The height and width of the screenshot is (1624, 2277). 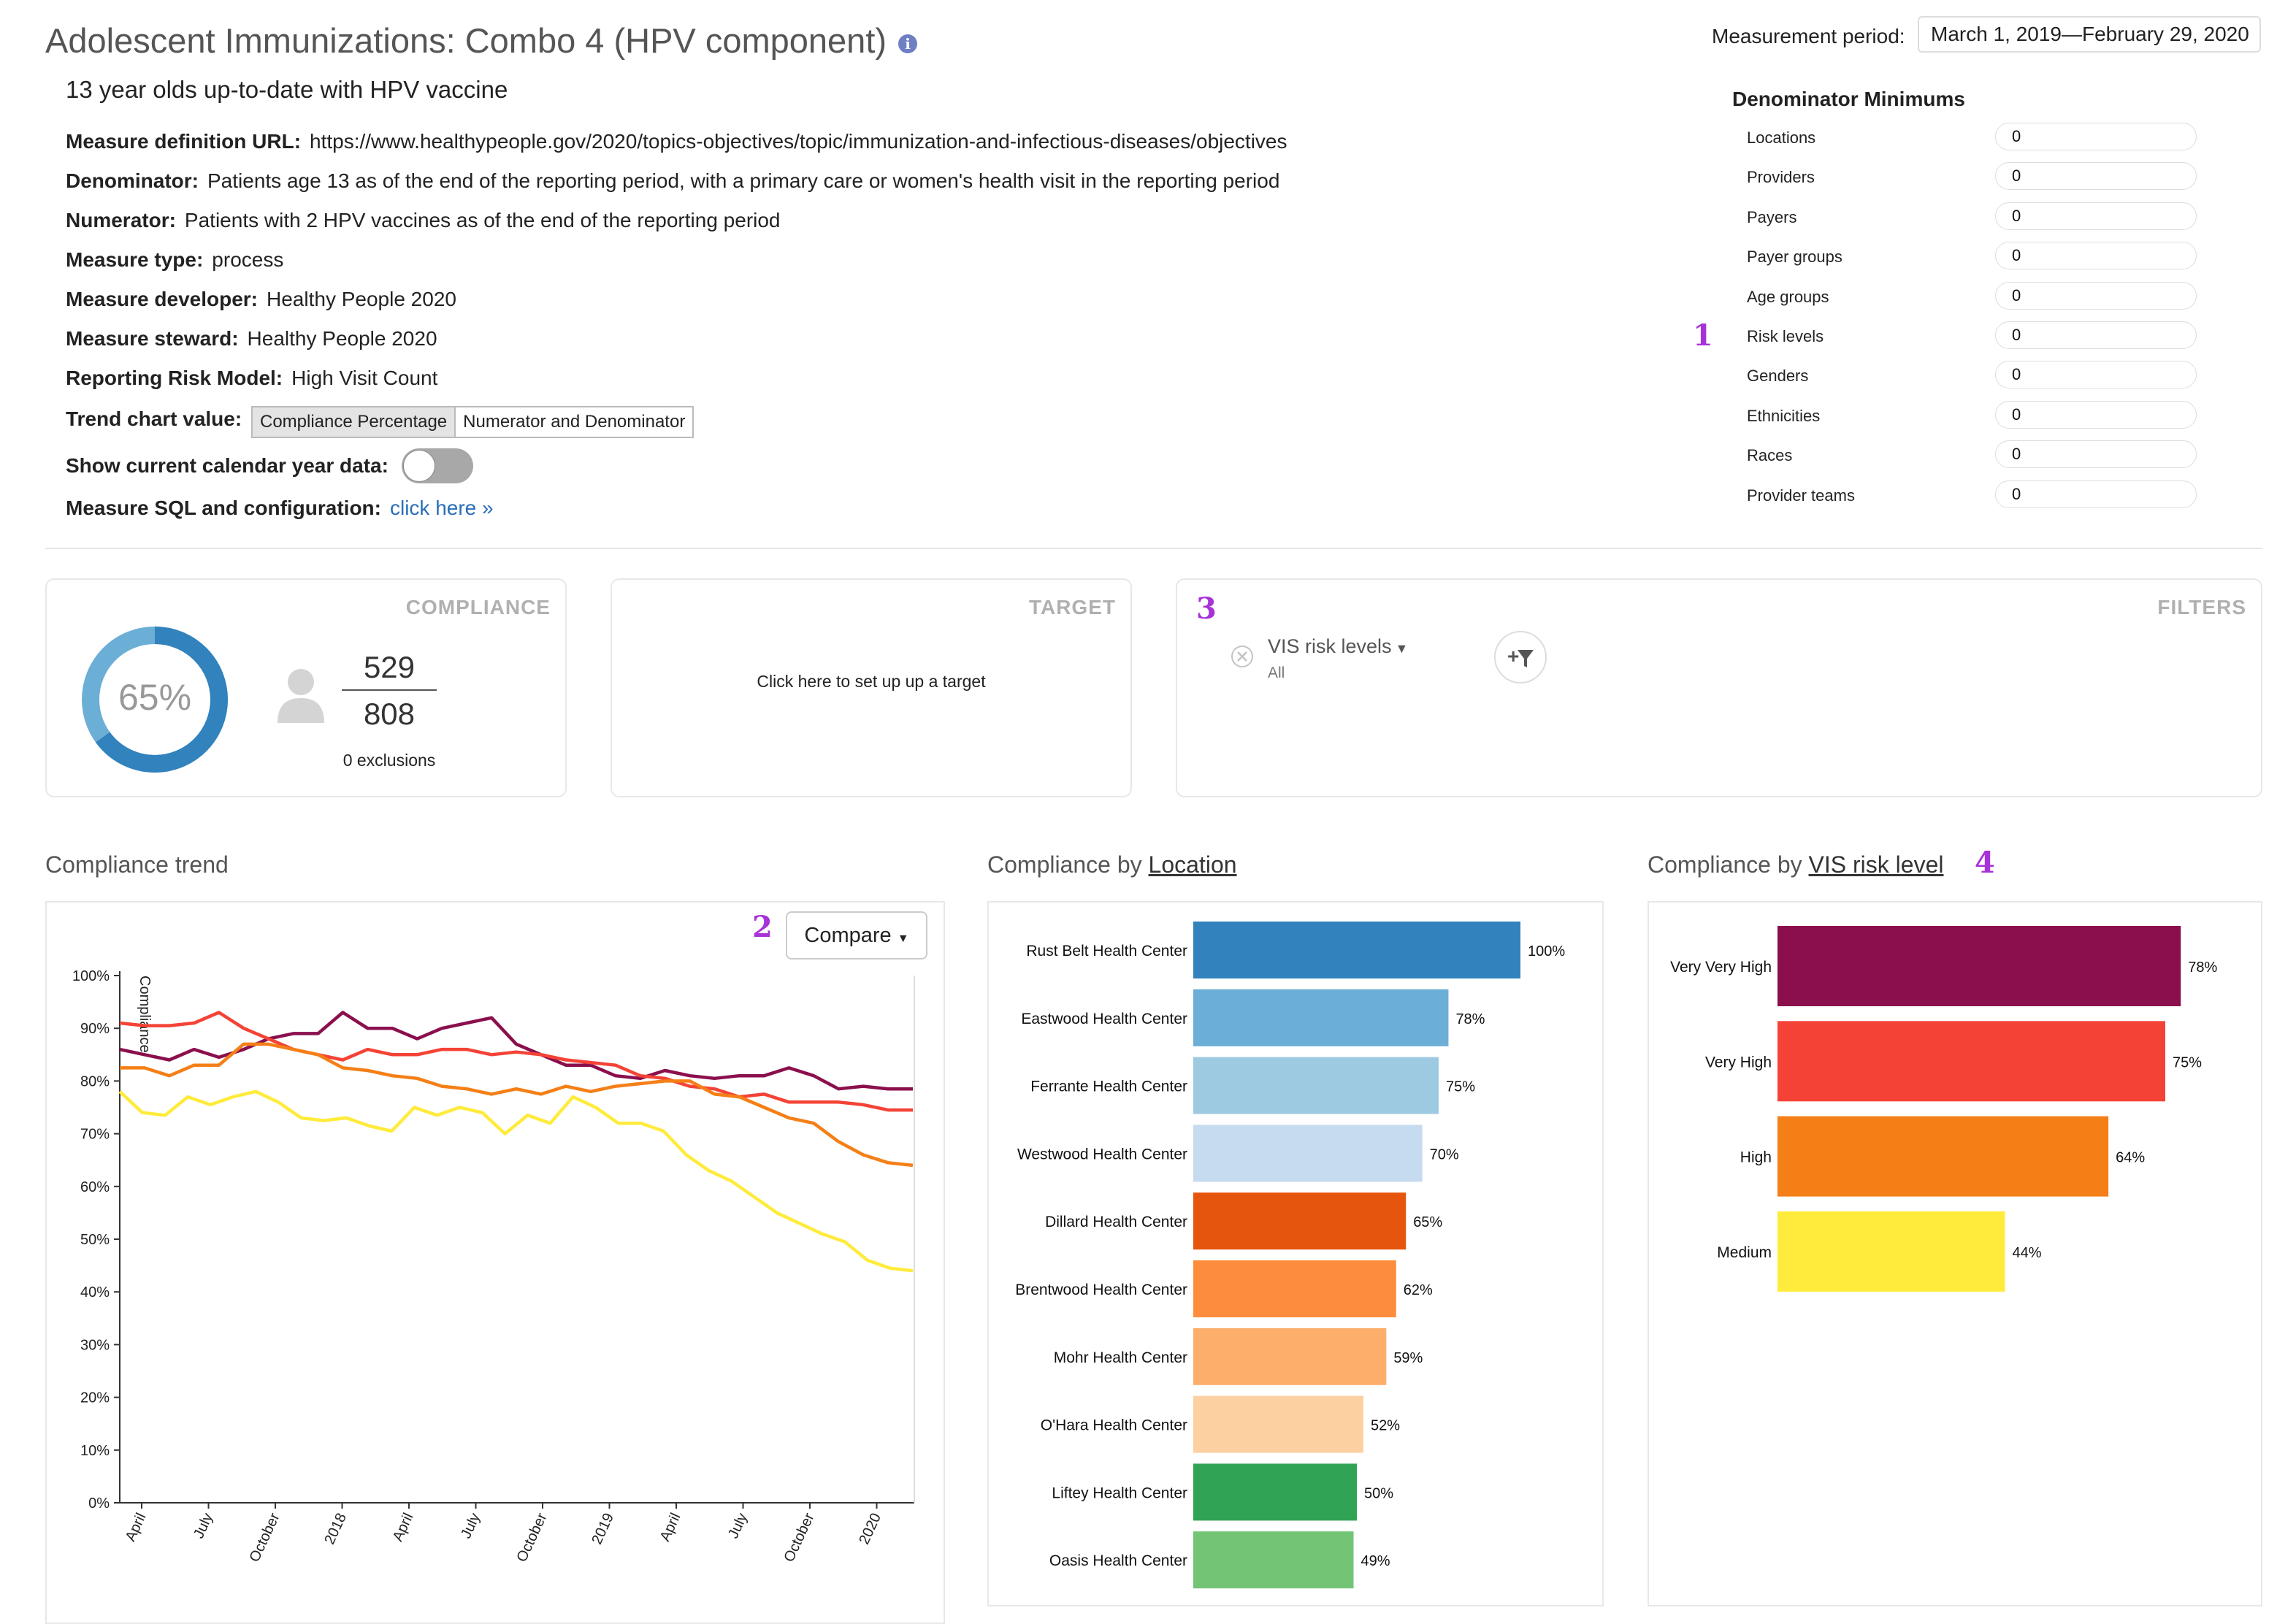 I want to click on risk-model-value: High Visit Count, so click(x=364, y=378).